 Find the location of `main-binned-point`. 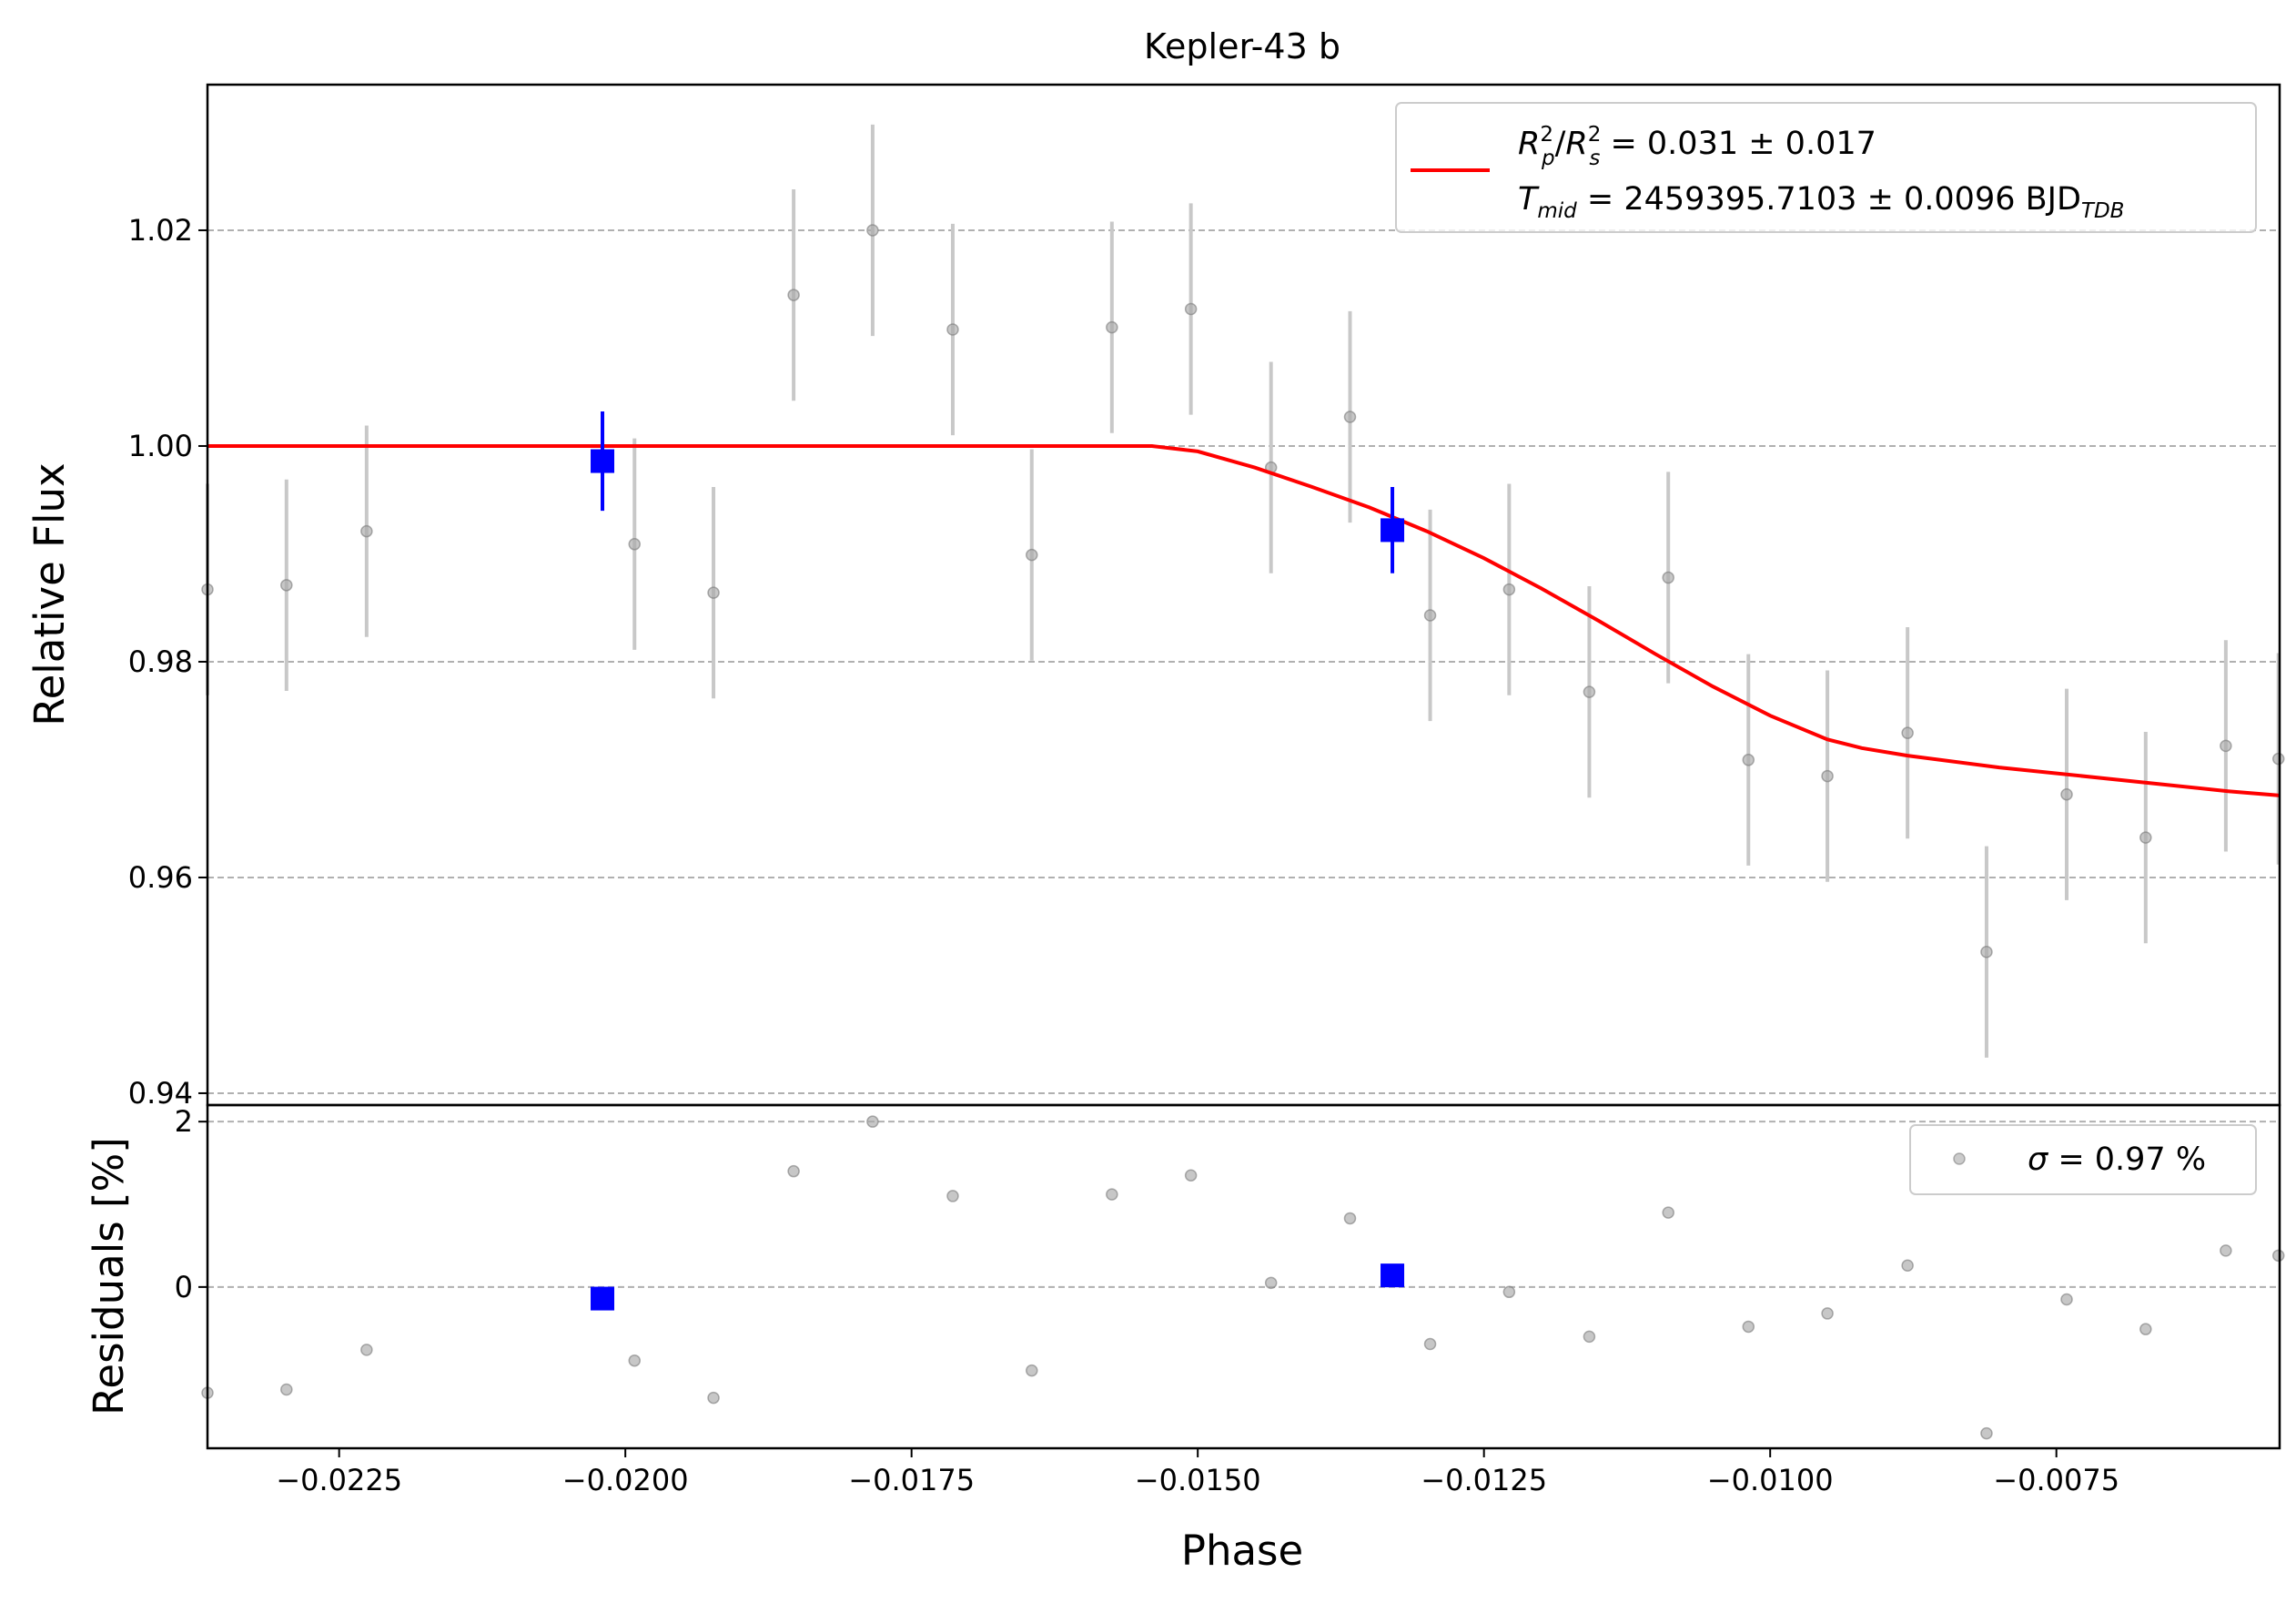

main-binned-point is located at coordinates (603, 461).